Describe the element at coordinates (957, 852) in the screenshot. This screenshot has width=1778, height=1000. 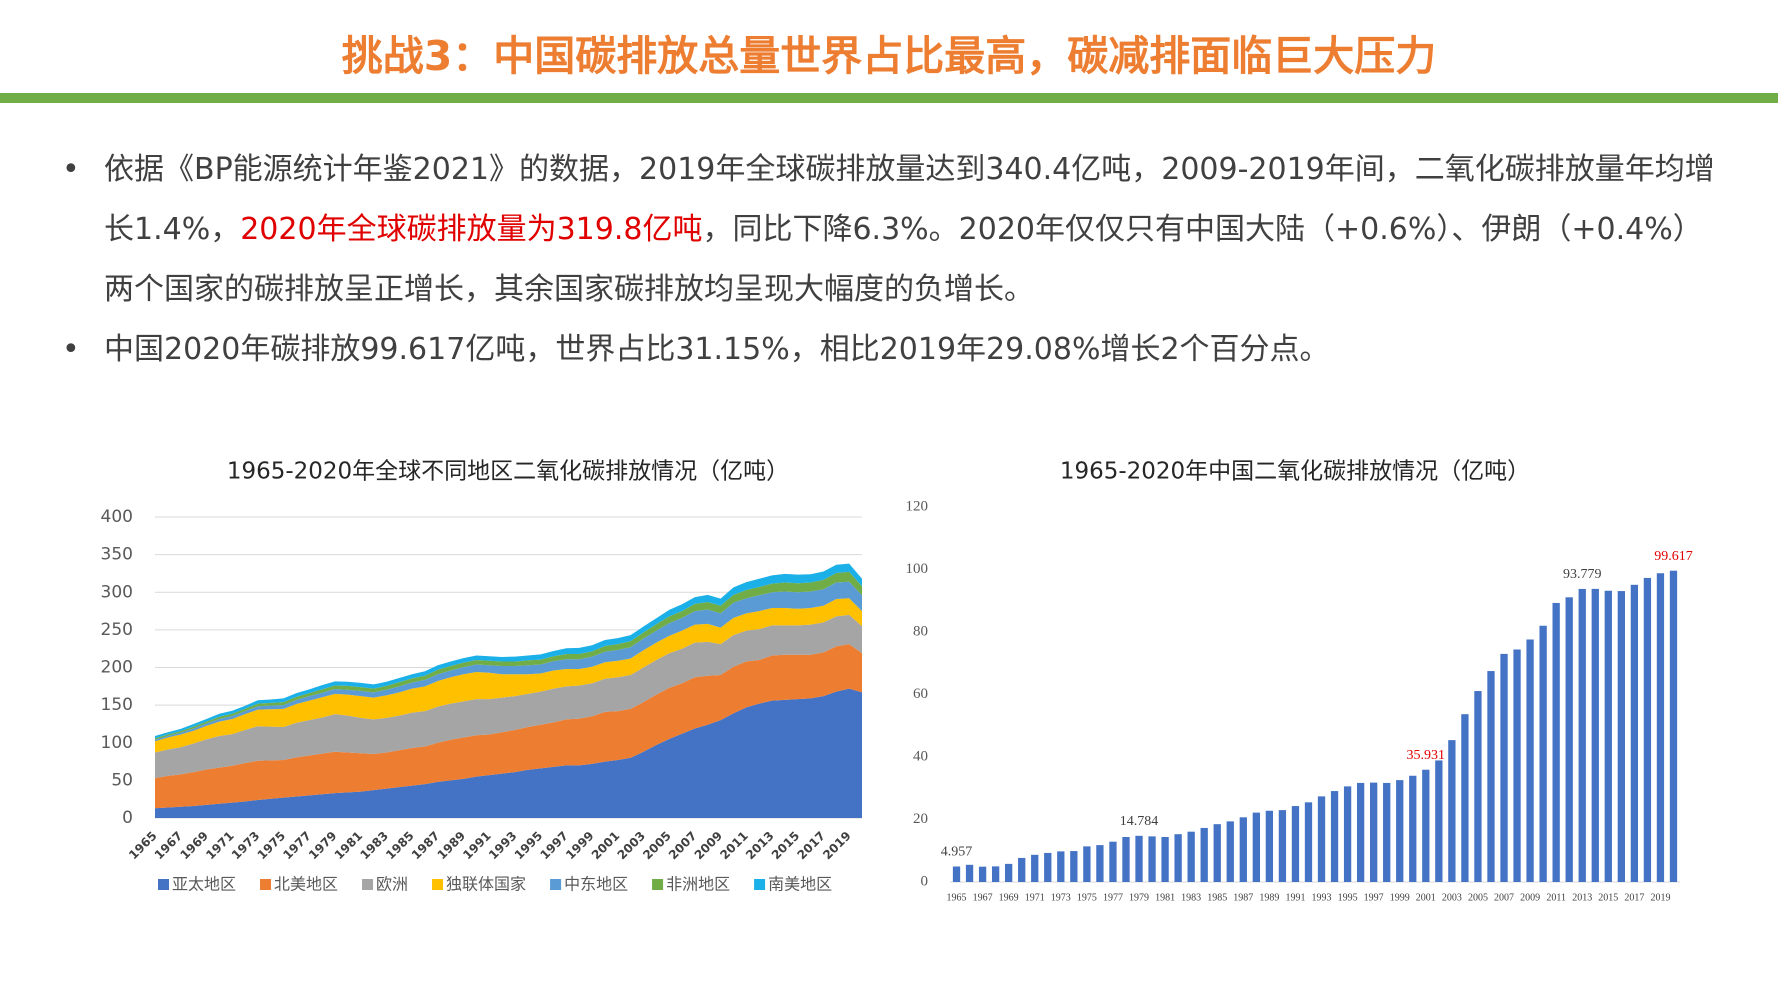
I see `value-label: 4.957` at that location.